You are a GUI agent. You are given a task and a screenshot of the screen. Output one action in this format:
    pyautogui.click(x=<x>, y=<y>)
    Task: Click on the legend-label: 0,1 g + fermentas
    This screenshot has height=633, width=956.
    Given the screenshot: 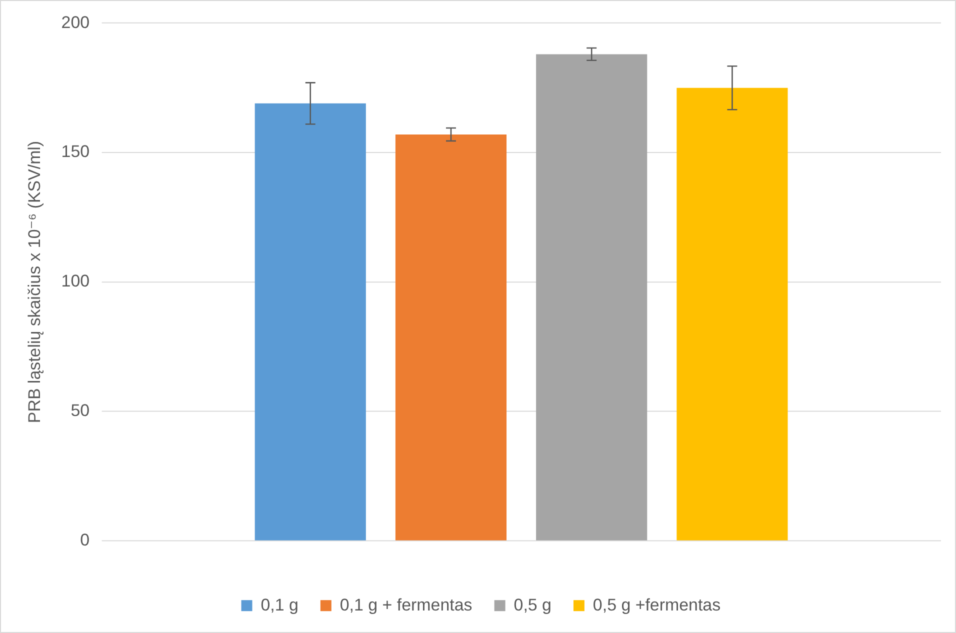 What is the action you would take?
    pyautogui.click(x=406, y=604)
    